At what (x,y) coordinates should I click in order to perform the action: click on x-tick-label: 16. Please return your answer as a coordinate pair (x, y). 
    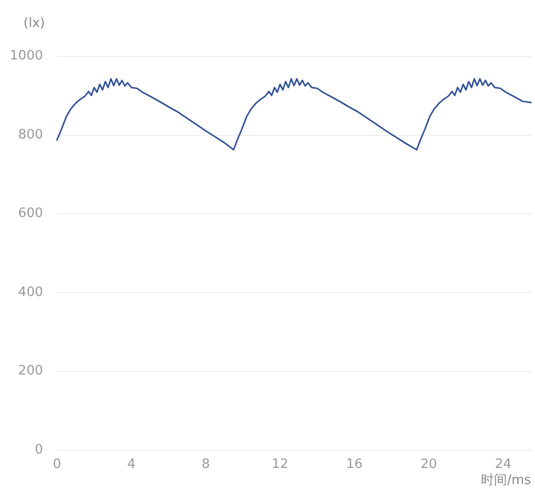
    Looking at the image, I should click on (354, 464).